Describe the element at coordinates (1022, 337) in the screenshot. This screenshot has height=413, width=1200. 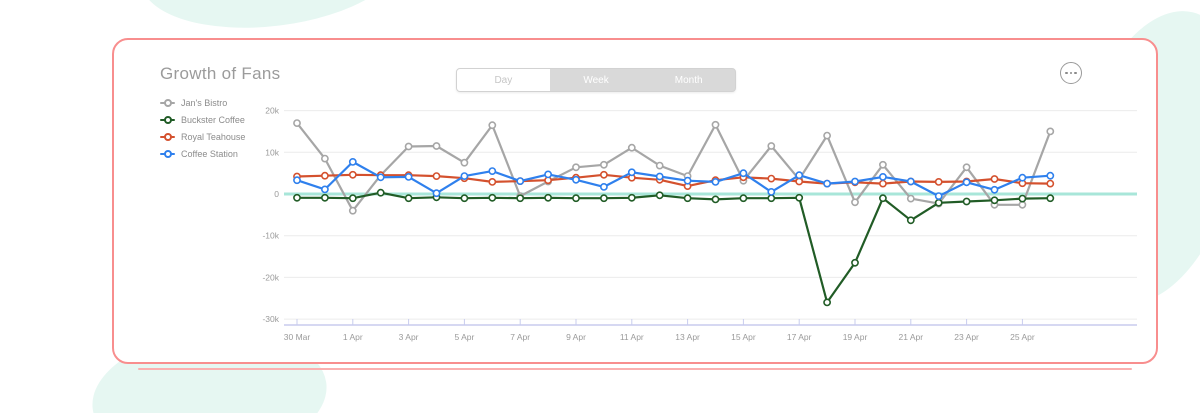
I see `svg-text: 25 Apr` at that location.